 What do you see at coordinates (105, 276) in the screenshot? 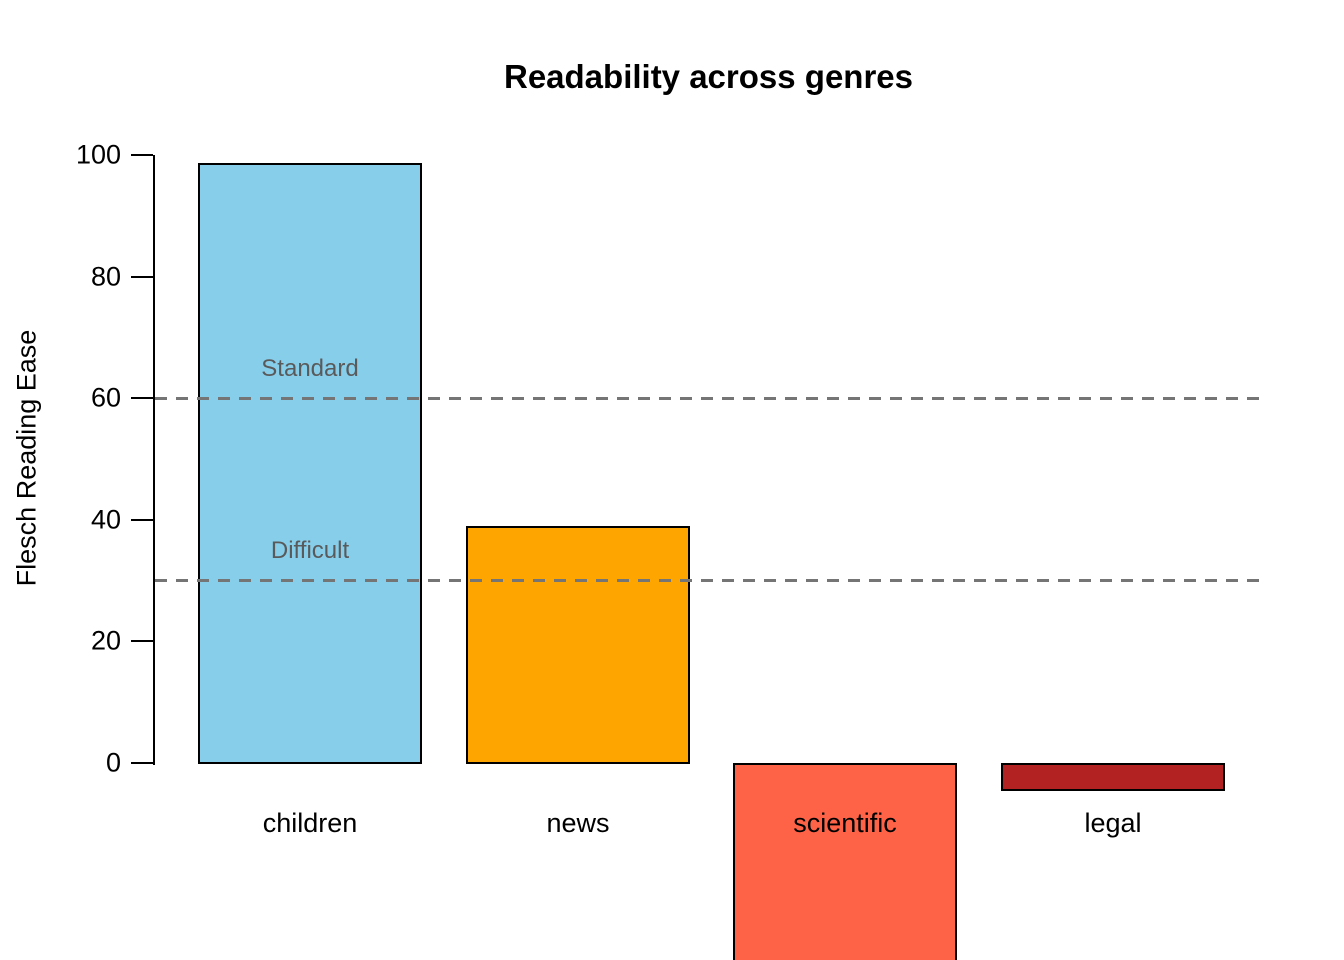
I see `y-axis-tick-label: 80` at bounding box center [105, 276].